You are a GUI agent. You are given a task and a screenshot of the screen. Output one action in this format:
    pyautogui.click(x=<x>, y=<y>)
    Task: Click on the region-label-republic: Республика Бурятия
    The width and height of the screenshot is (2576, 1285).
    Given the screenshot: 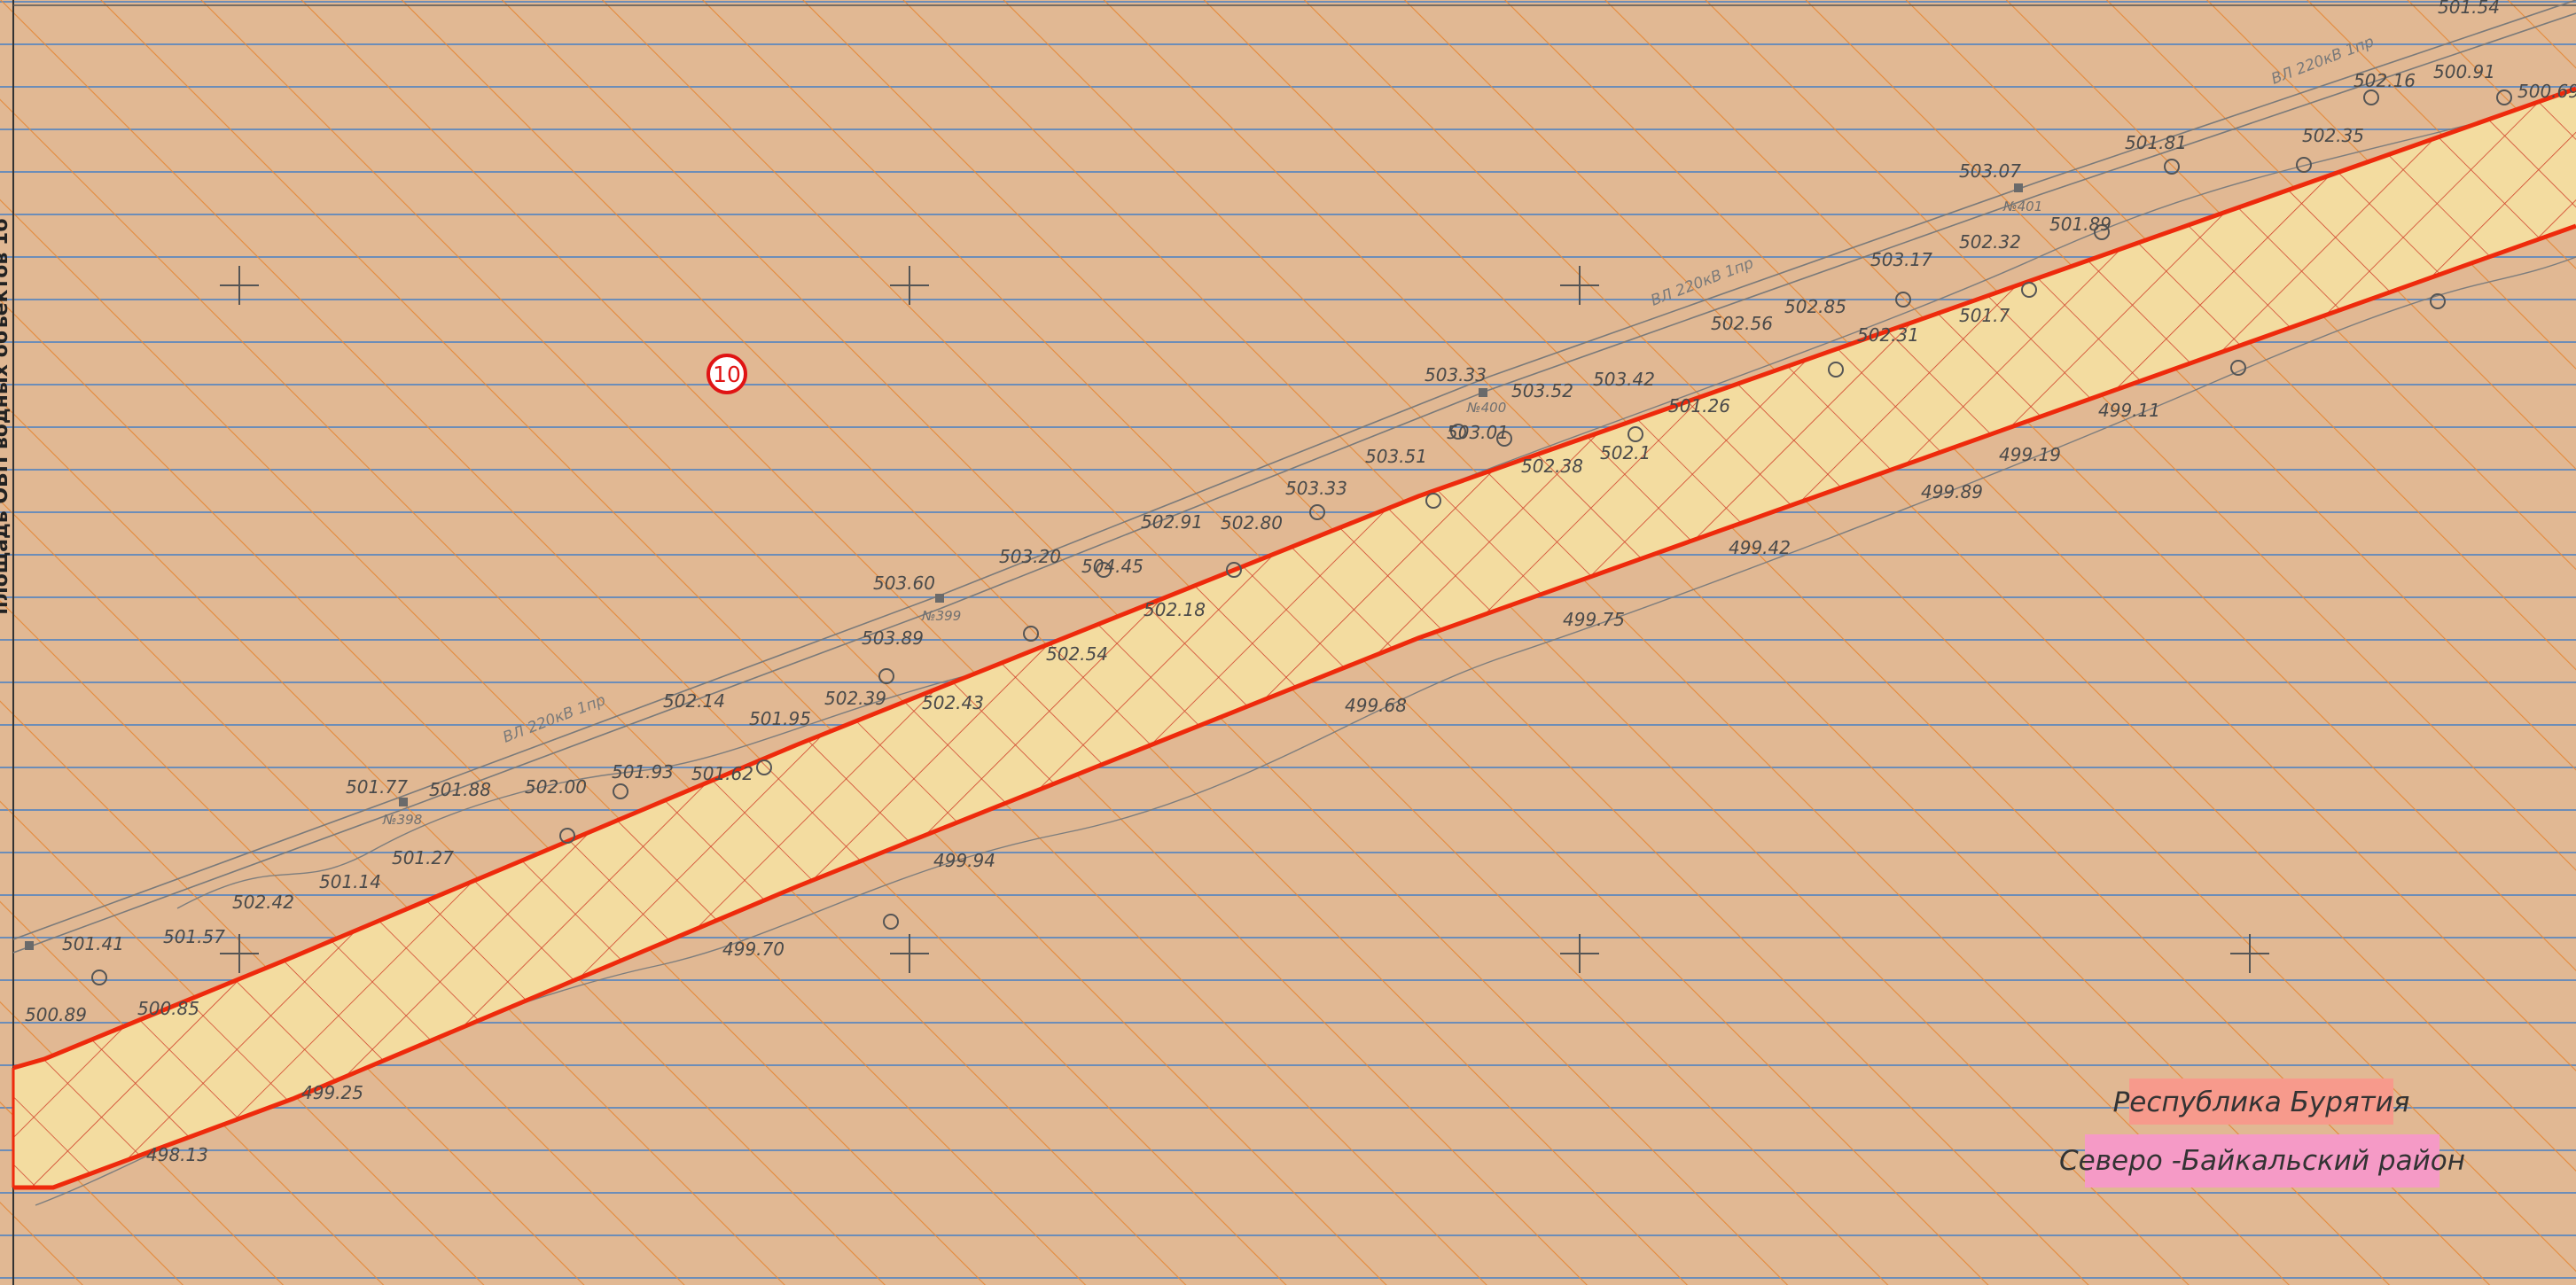 What is the action you would take?
    pyautogui.click(x=2261, y=1102)
    